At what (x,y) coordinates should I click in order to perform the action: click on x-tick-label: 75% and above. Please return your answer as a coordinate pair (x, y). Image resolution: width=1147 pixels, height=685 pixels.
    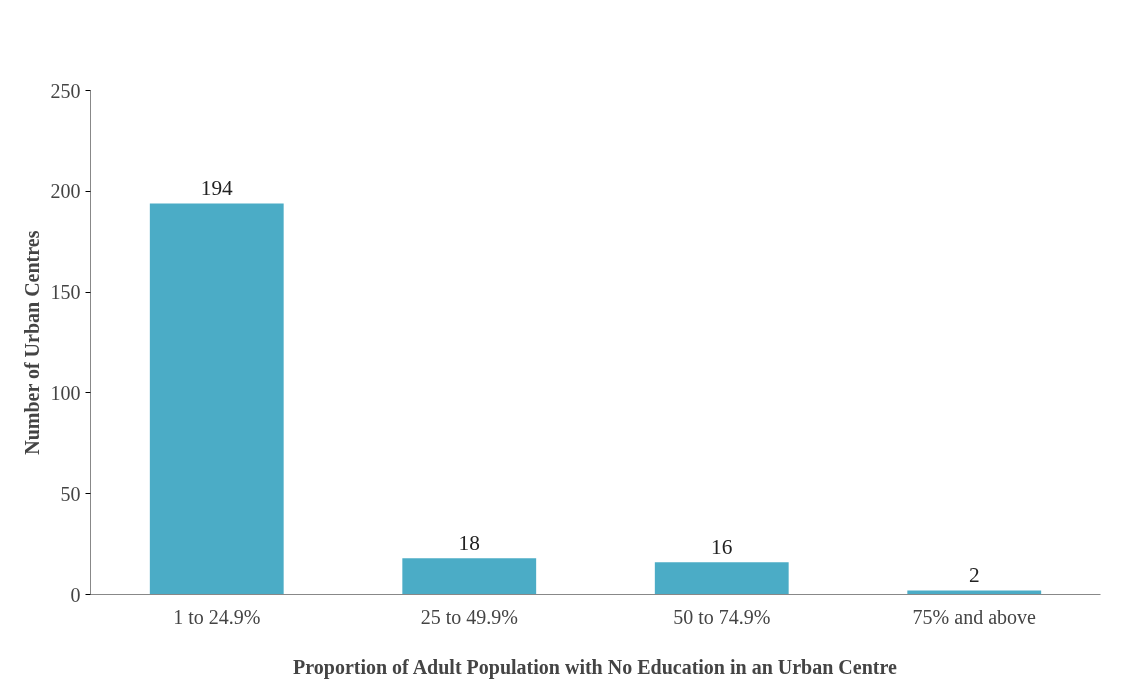
    Looking at the image, I should click on (974, 616).